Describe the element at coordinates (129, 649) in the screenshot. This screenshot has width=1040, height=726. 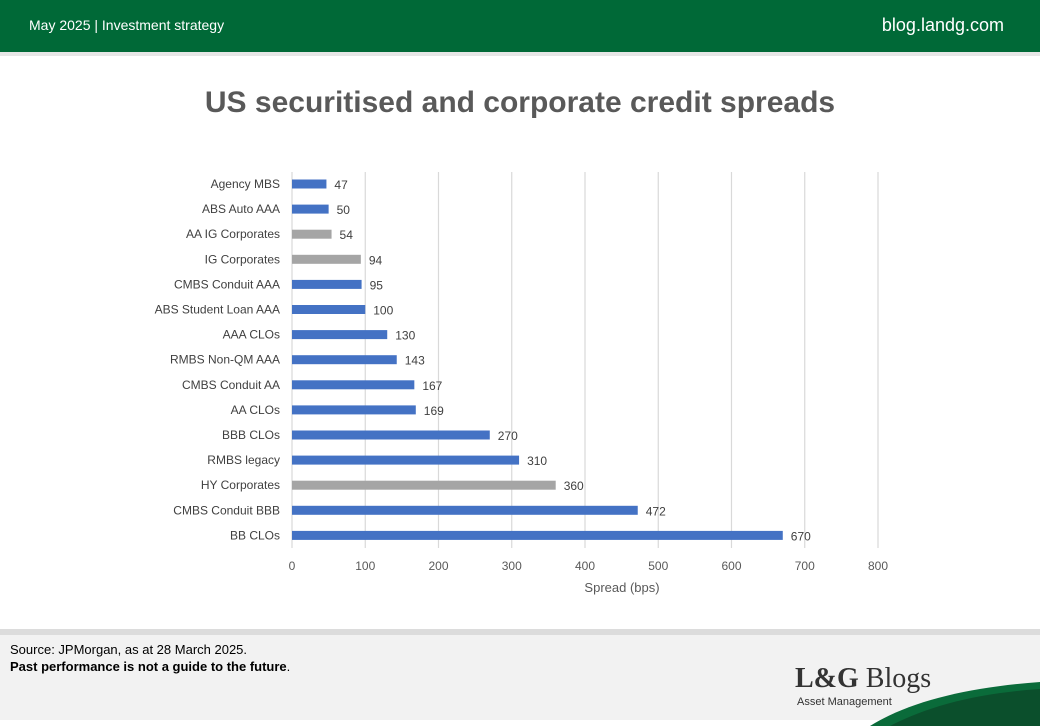
I see `source-note: Source: JPMorgan, as at 28 March 2025.` at that location.